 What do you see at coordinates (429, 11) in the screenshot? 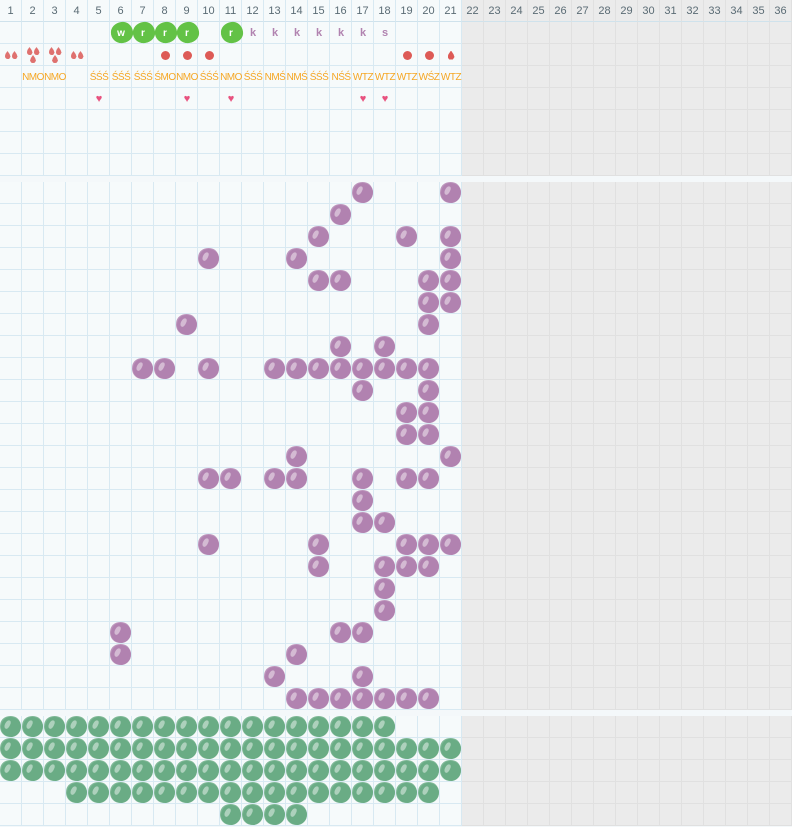
I see `day-number-20: 20` at bounding box center [429, 11].